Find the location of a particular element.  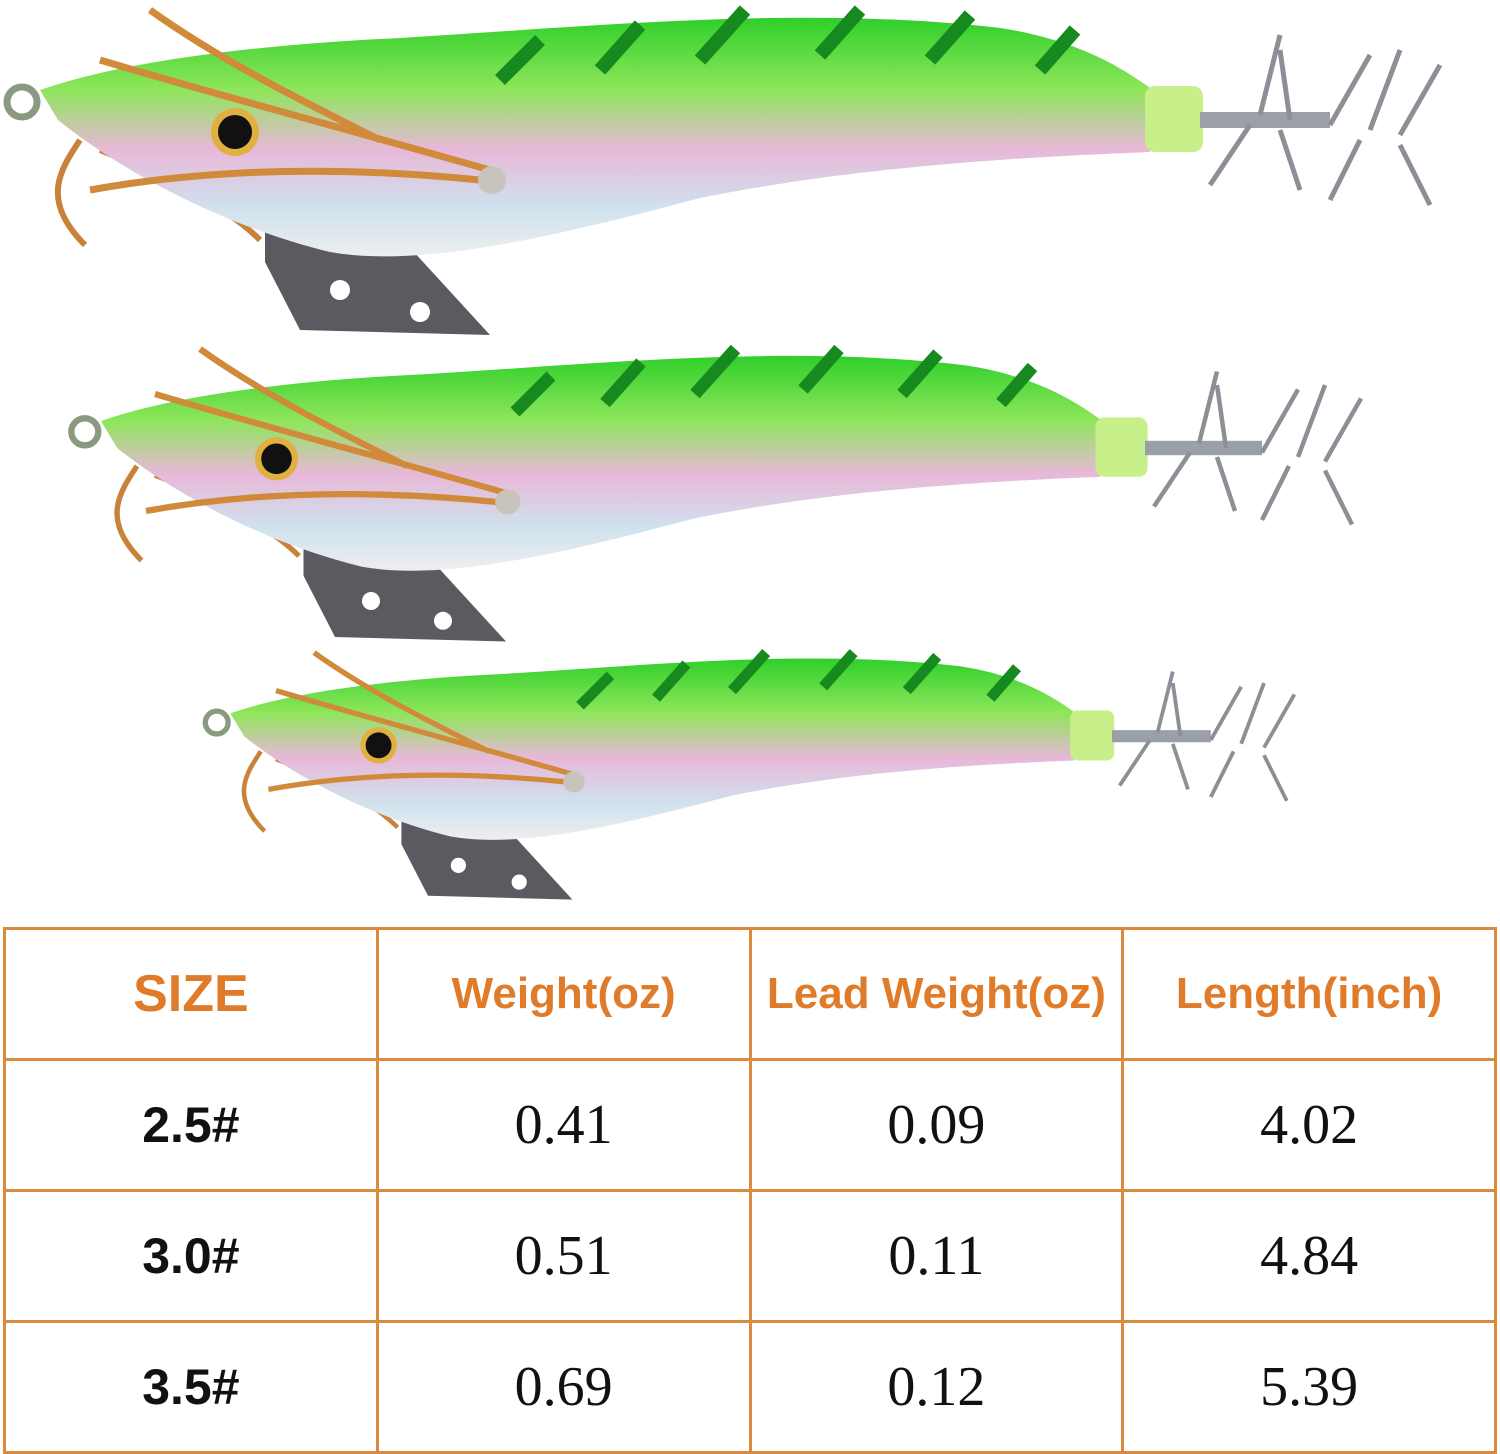

table-cell: 4.02 is located at coordinates (1309, 1125).